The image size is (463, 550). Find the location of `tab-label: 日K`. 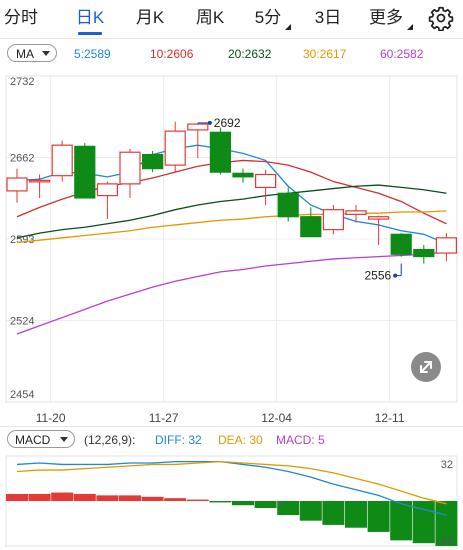

tab-label: 日K is located at coordinates (90, 17).